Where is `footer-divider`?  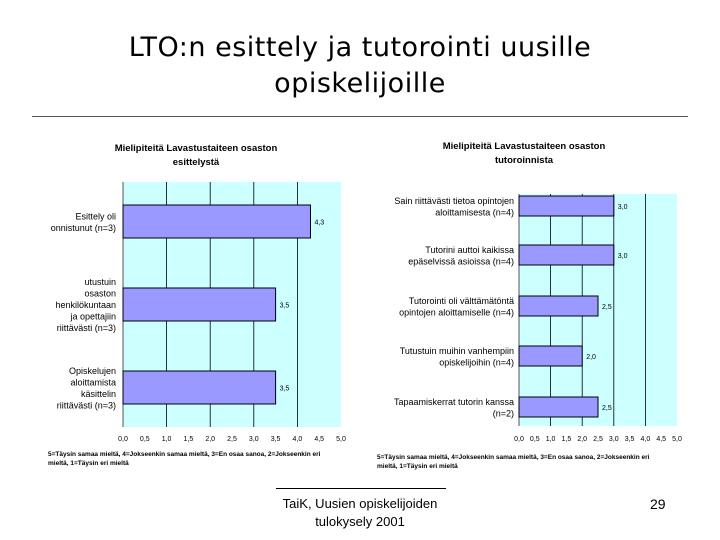
footer-divider is located at coordinates (361, 488).